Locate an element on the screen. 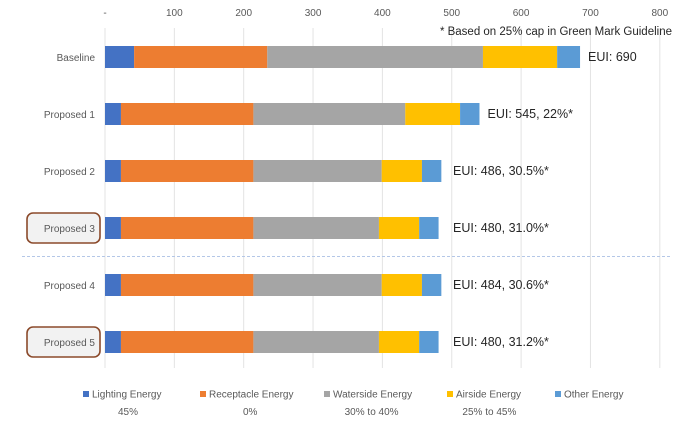 This screenshot has height=426, width=684. legend-label-receptacle-energy: Receptacle Energy is located at coordinates (251, 395).